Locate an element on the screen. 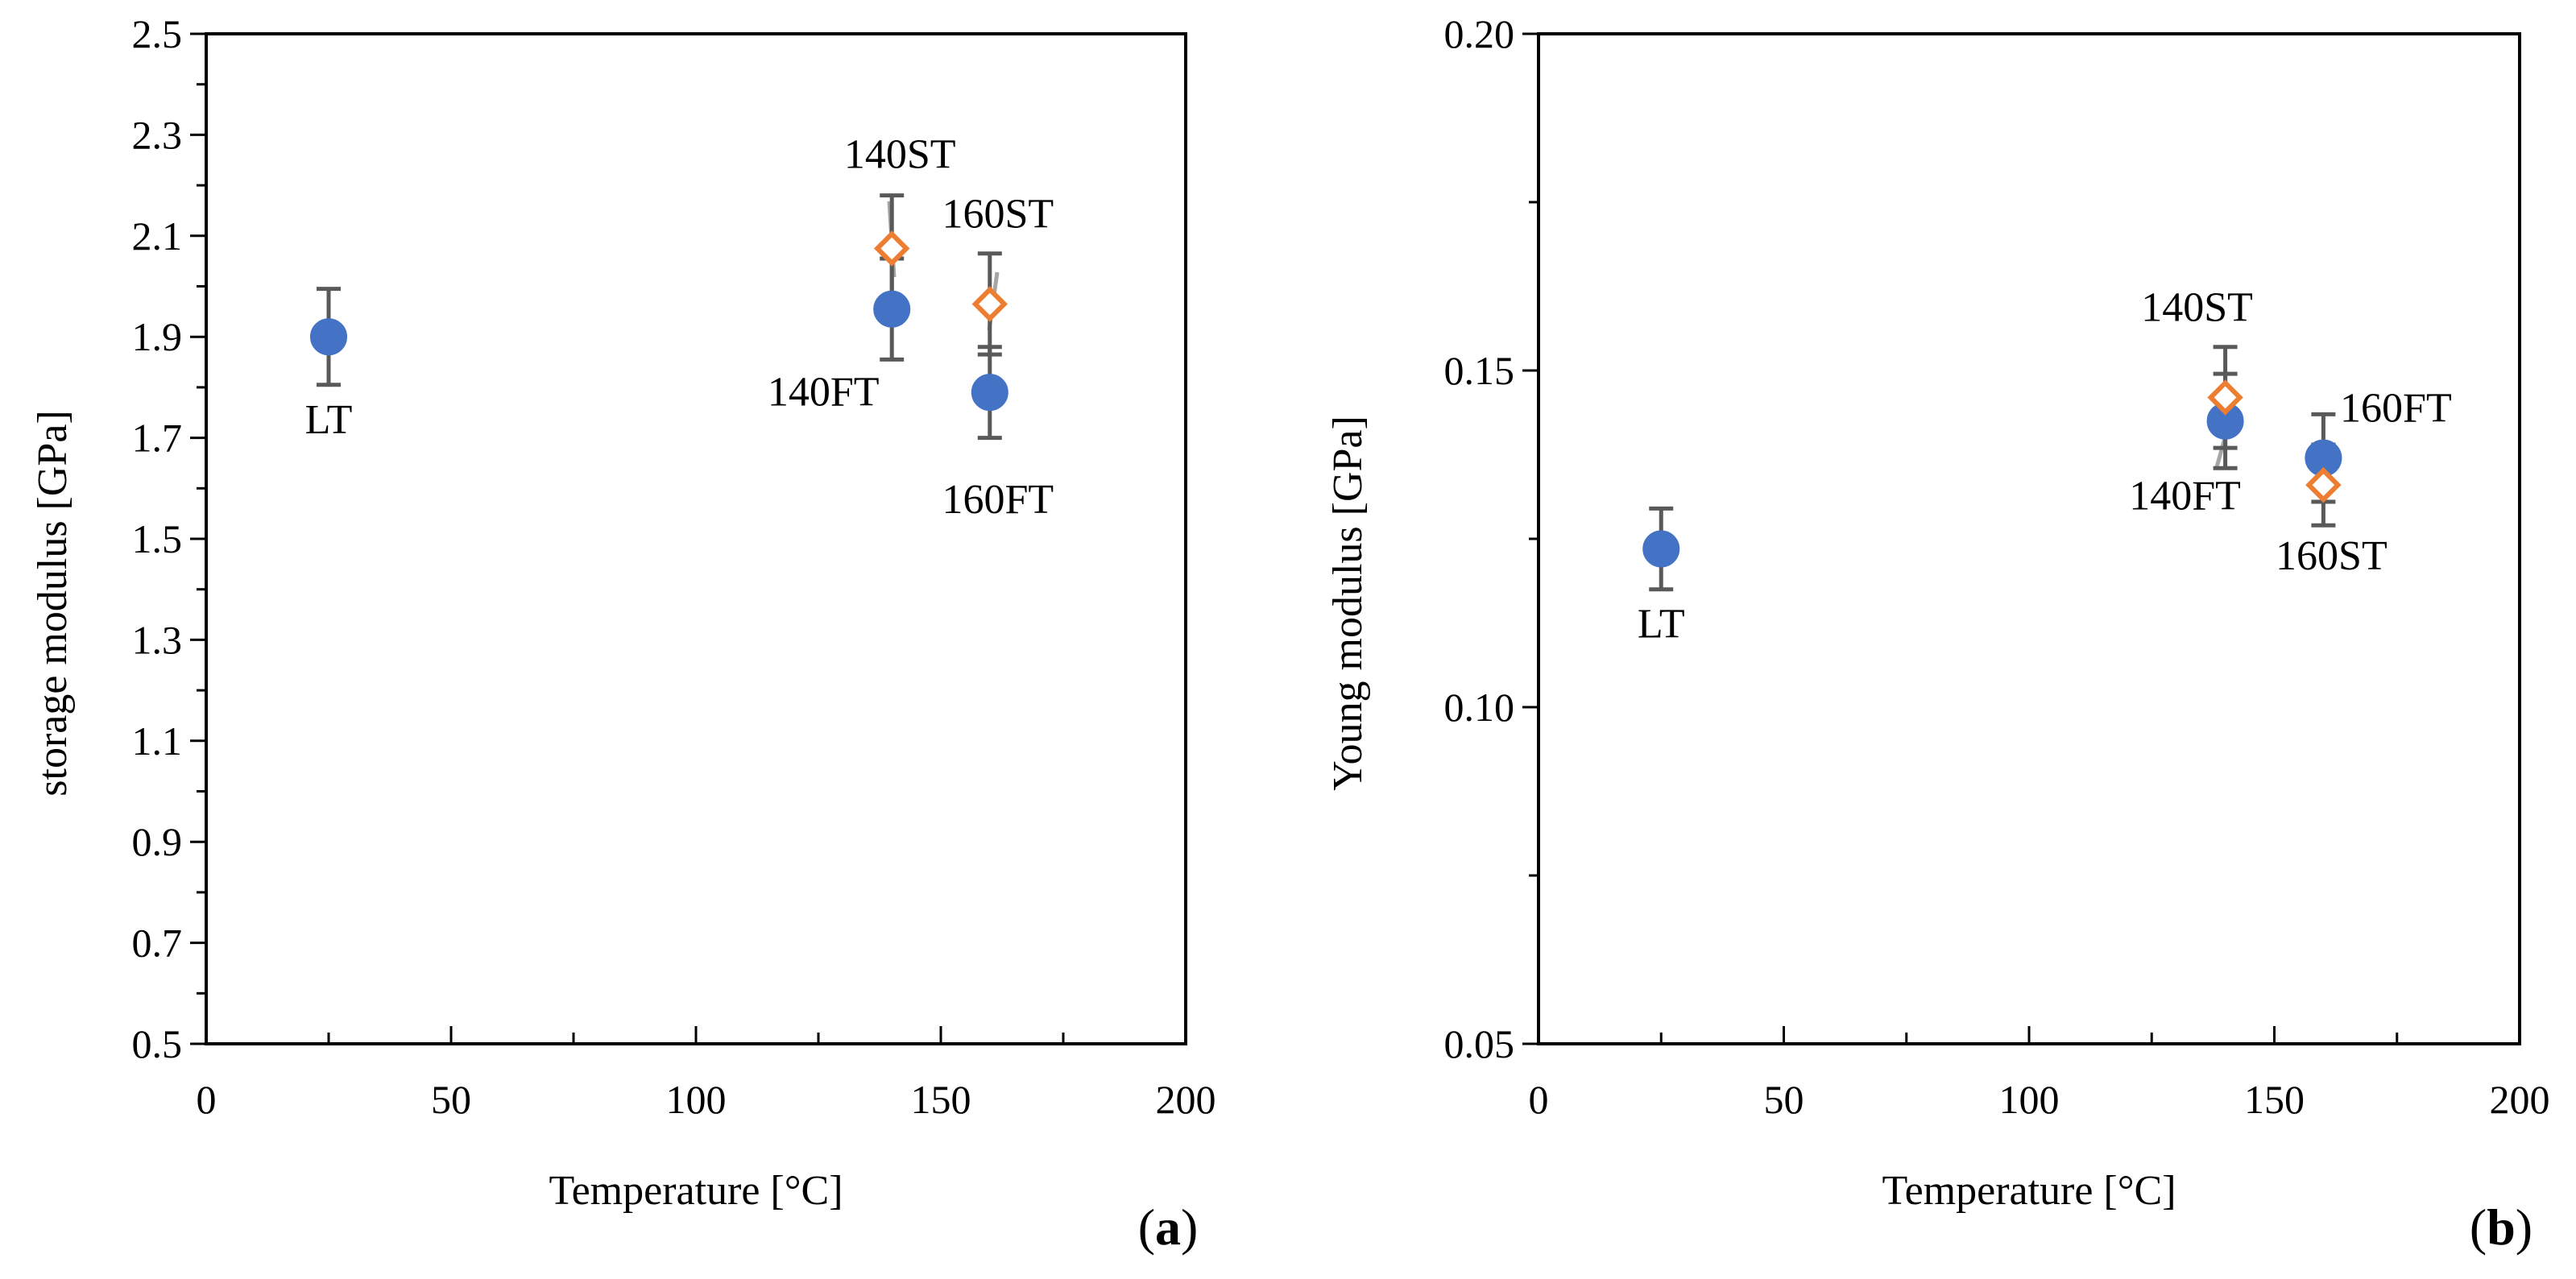 The width and height of the screenshot is (2576, 1279). y-tick-label: 1.7 is located at coordinates (157, 438).